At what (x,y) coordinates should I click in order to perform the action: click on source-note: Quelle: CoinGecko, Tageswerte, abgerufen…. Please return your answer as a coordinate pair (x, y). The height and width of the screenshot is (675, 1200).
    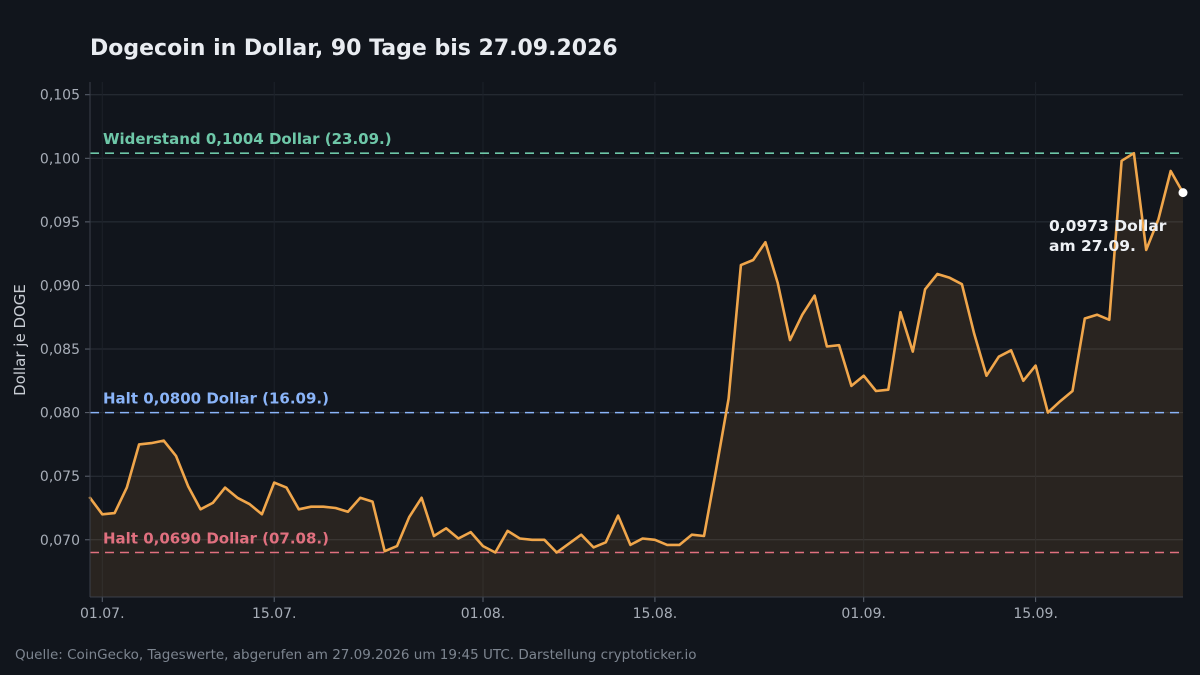
    Looking at the image, I should click on (356, 655).